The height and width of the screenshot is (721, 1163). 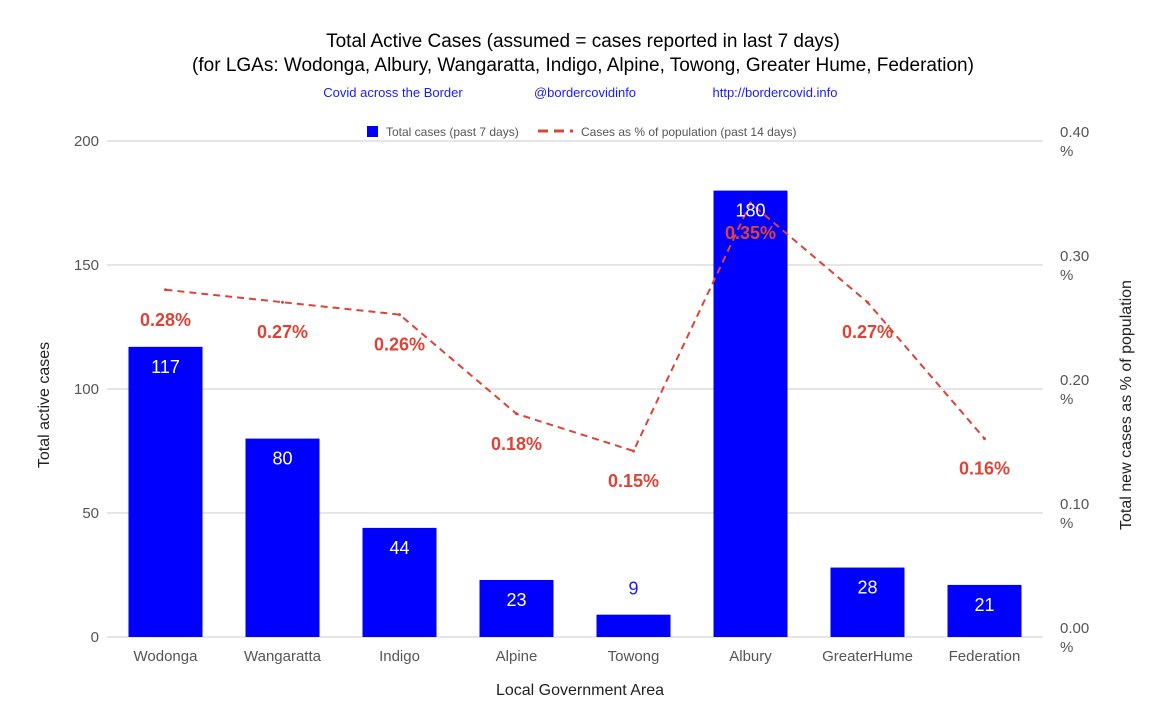 I want to click on credit-name: Covid across the Border, so click(x=393, y=92).